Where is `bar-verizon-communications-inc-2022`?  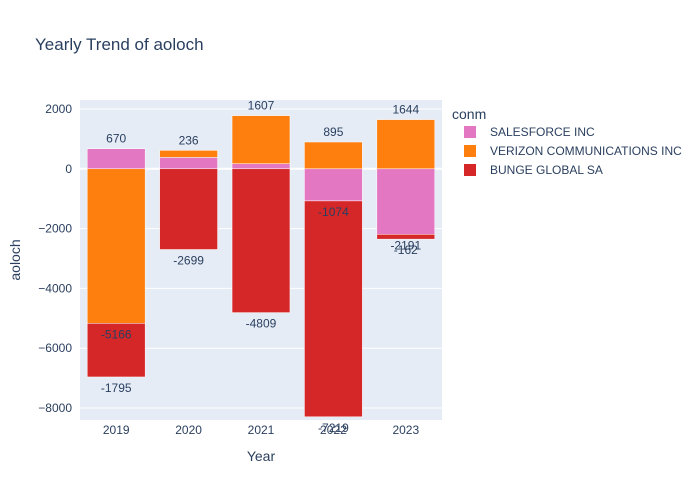 bar-verizon-communications-inc-2022 is located at coordinates (333, 155).